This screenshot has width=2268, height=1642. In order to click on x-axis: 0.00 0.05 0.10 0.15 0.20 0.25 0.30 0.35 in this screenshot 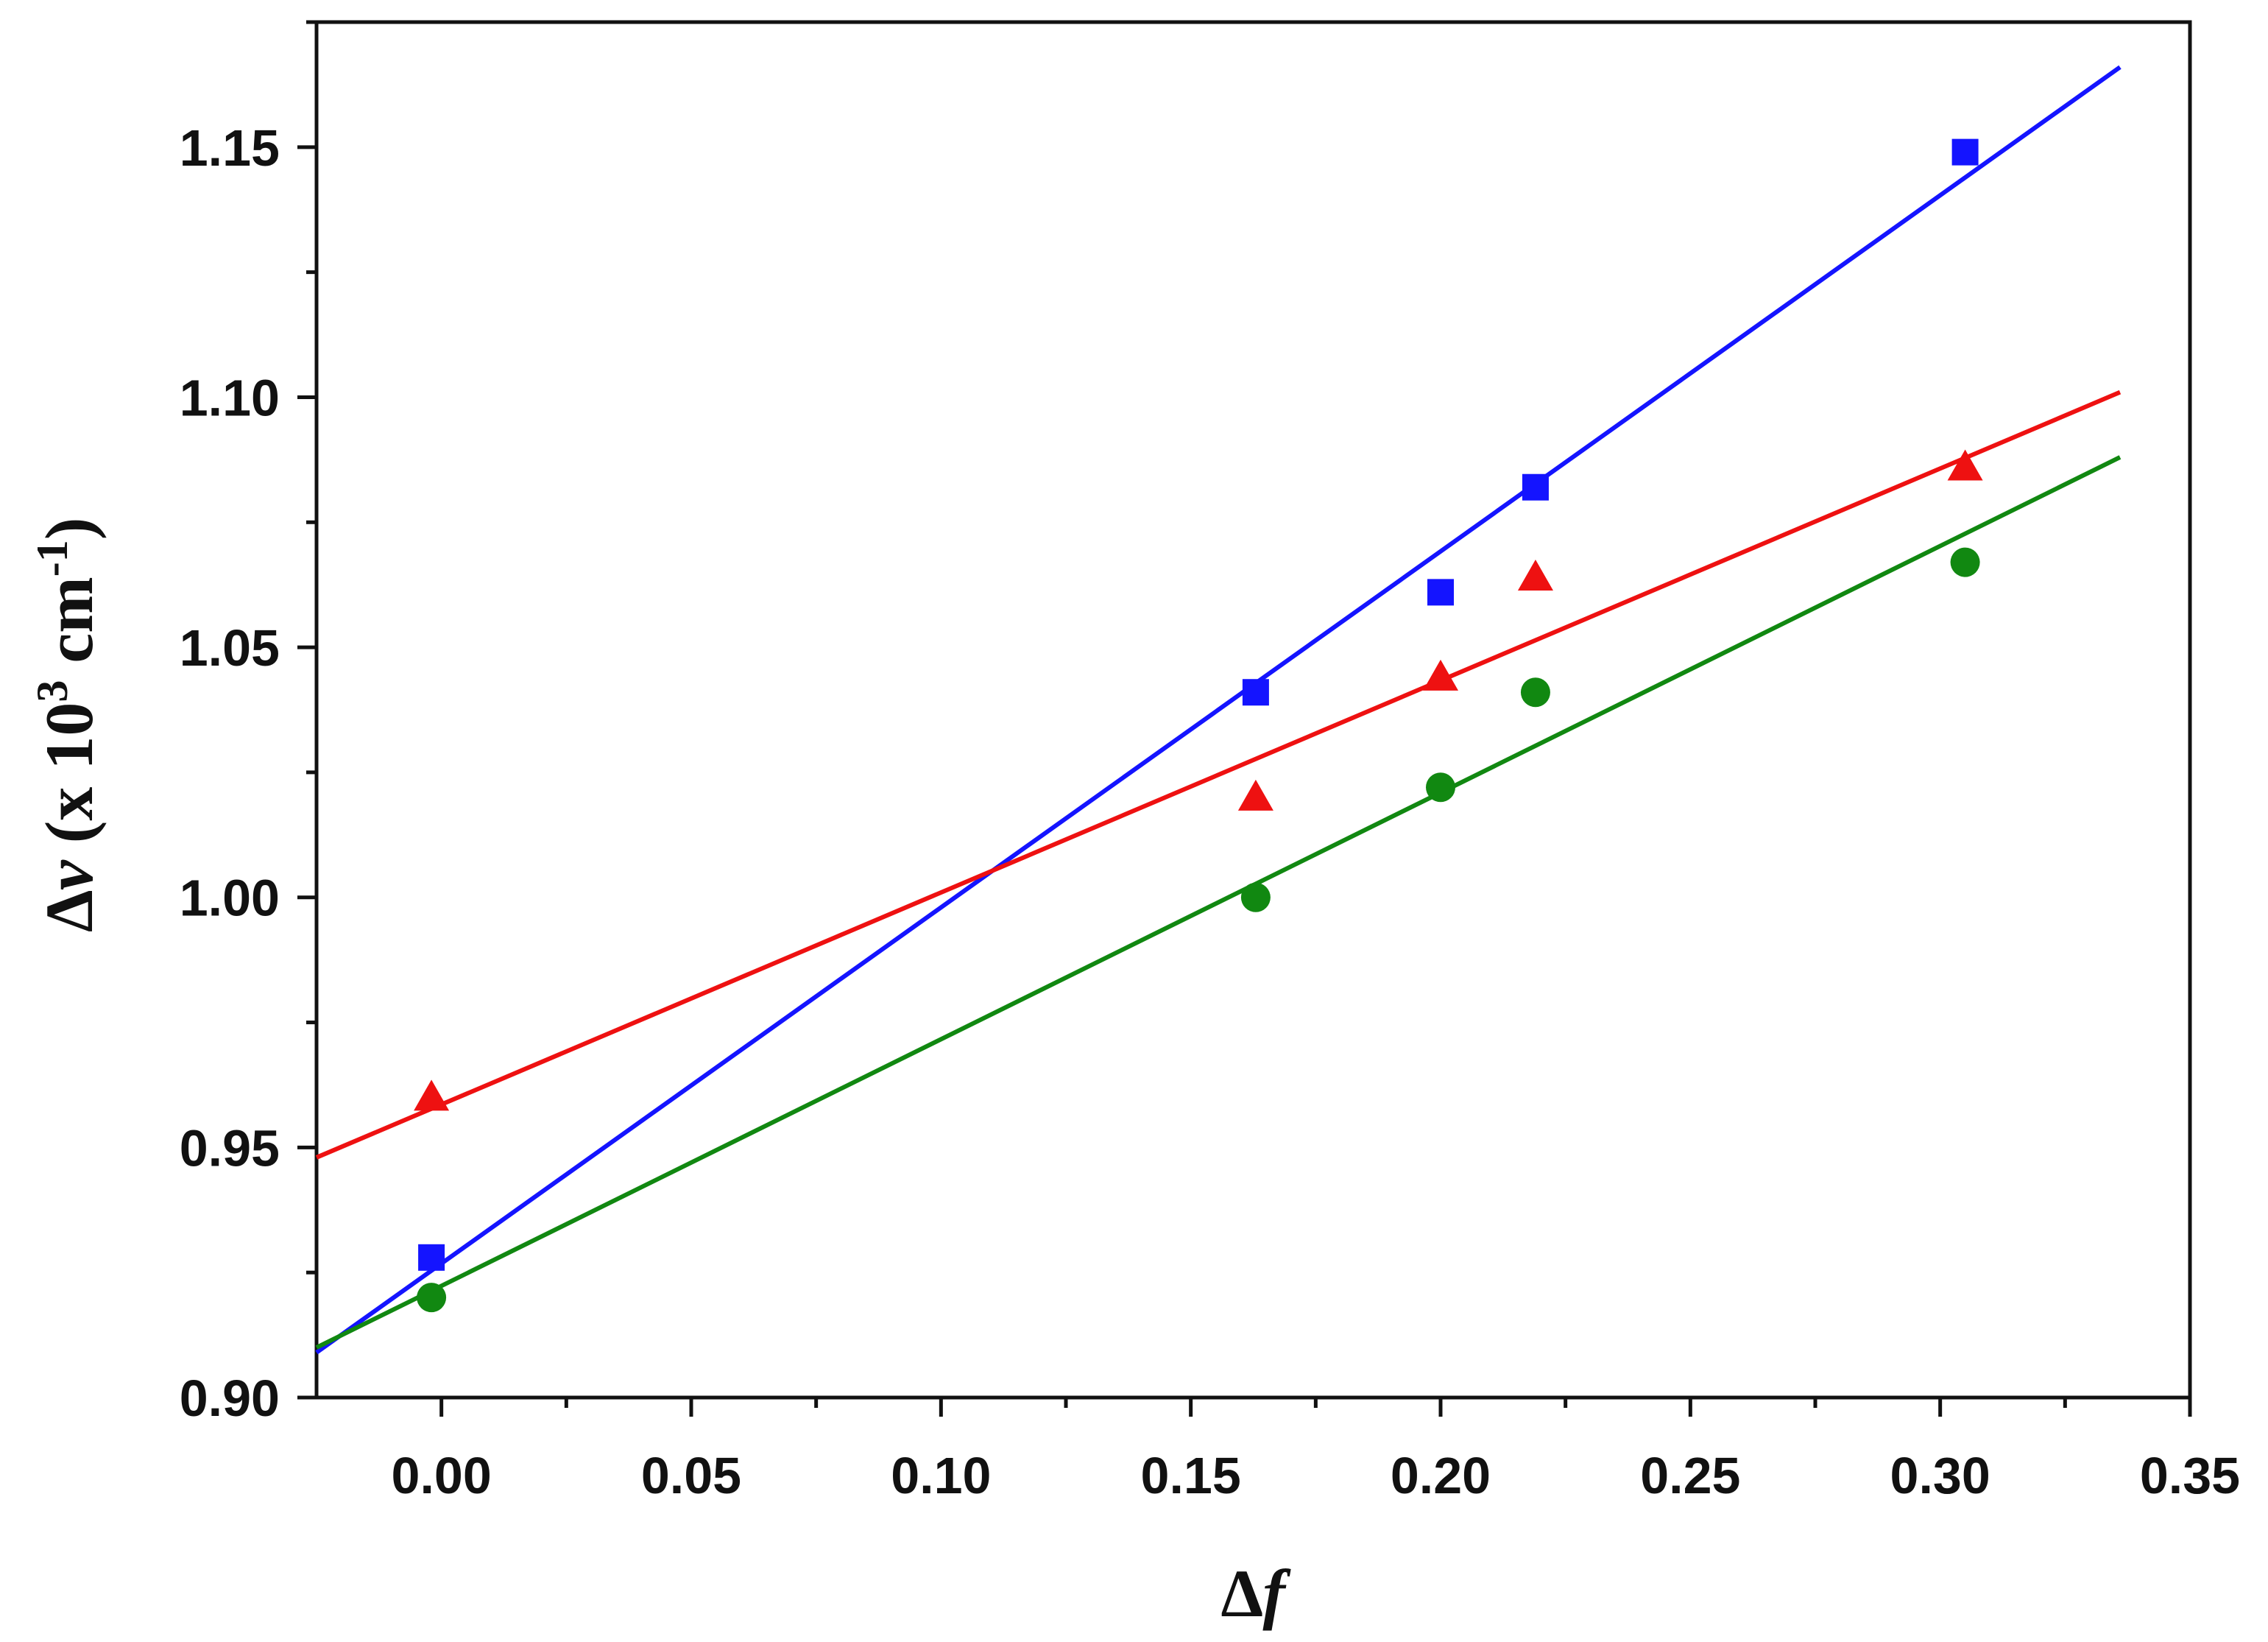, I will do `click(1316, 1451)`.